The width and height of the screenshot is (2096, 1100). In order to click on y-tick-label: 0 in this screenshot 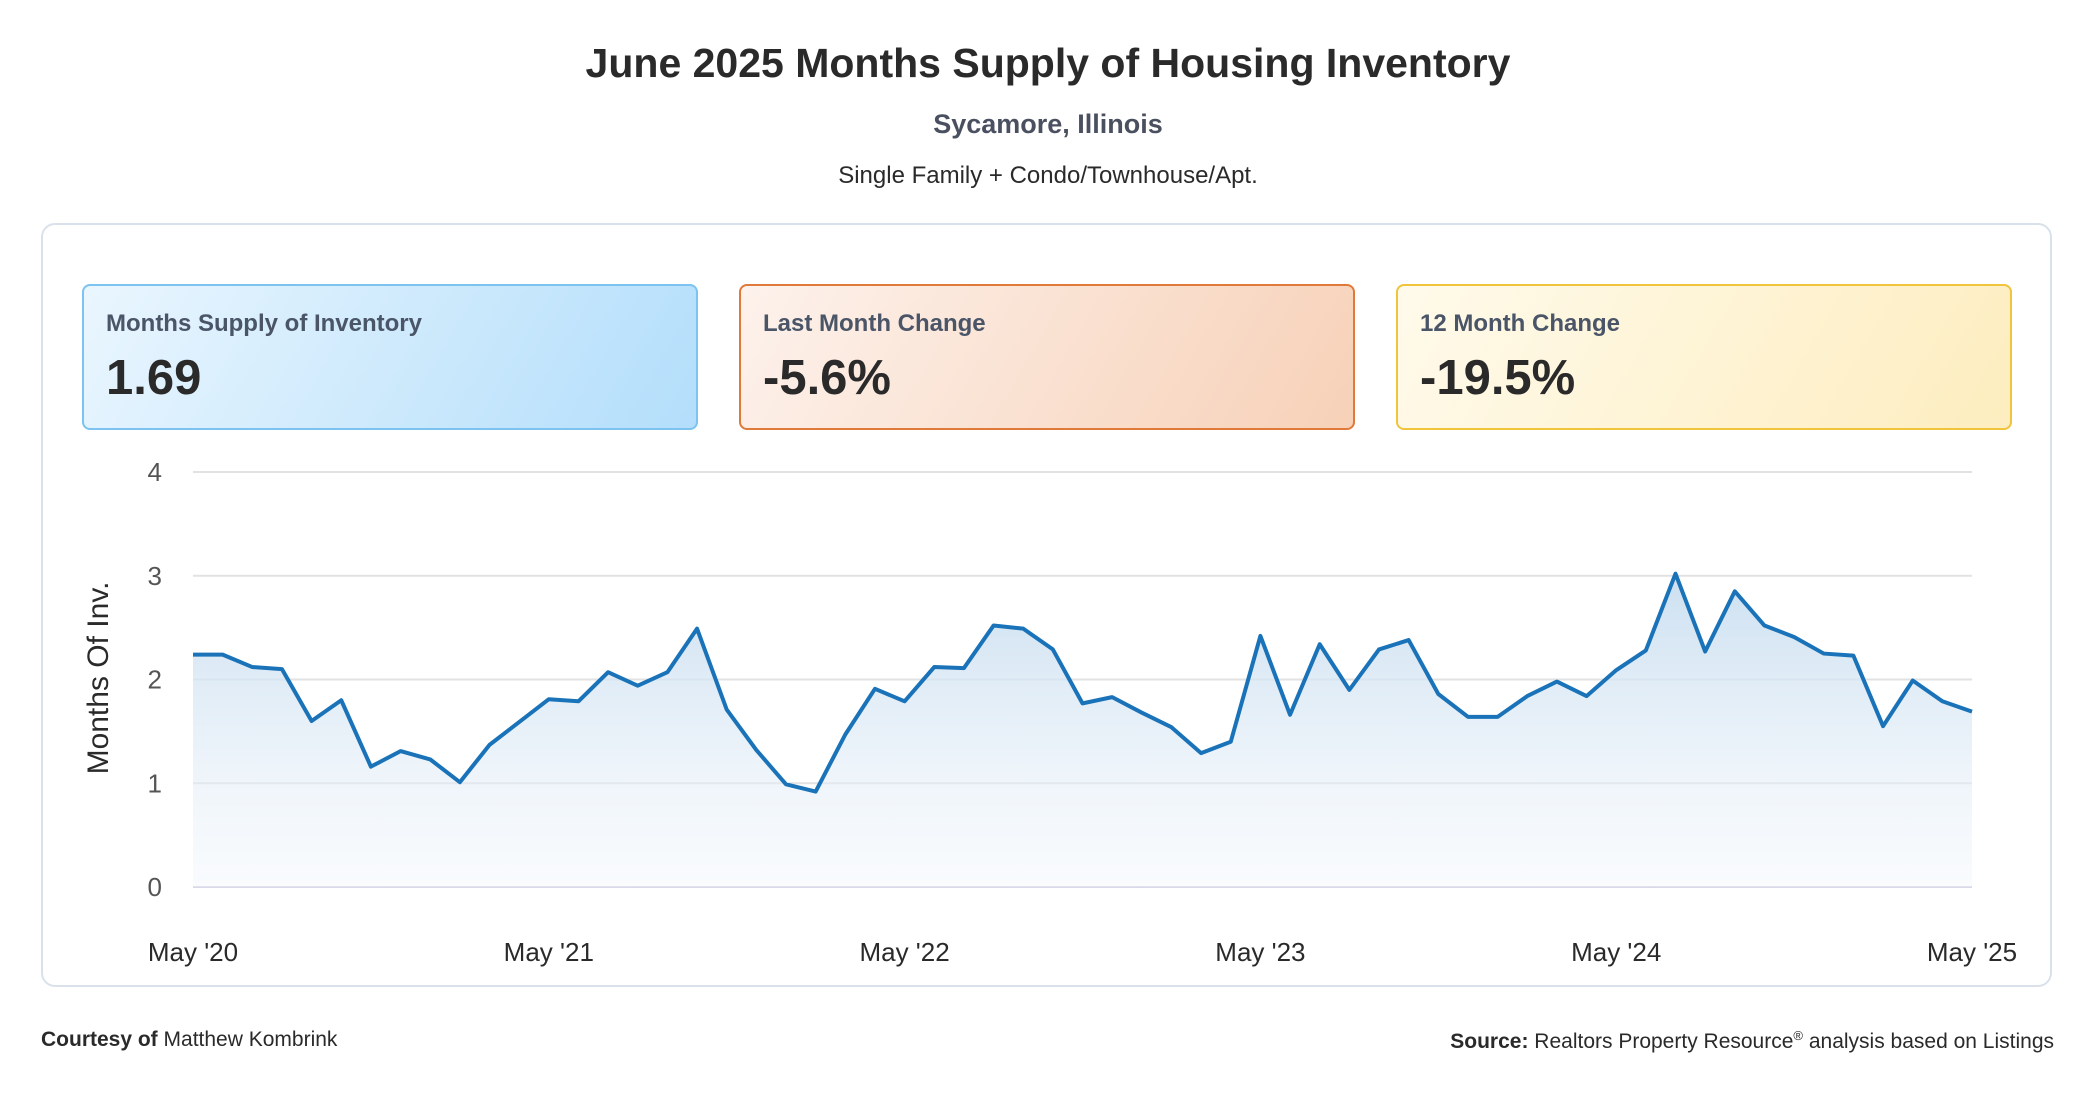, I will do `click(155, 887)`.